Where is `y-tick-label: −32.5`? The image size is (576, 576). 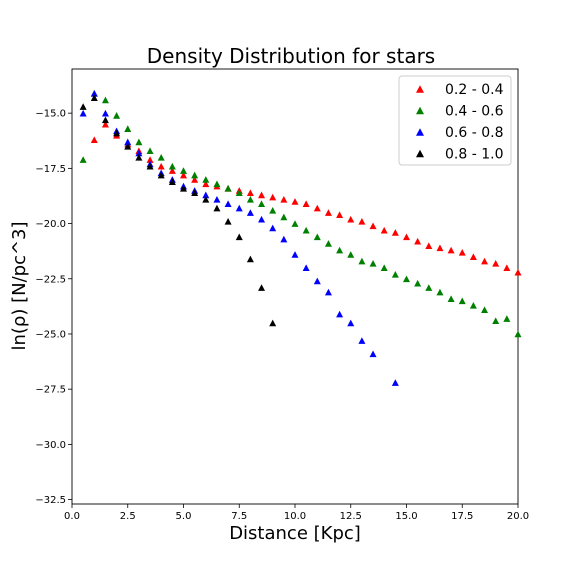
y-tick-label: −32.5 is located at coordinates (50, 500).